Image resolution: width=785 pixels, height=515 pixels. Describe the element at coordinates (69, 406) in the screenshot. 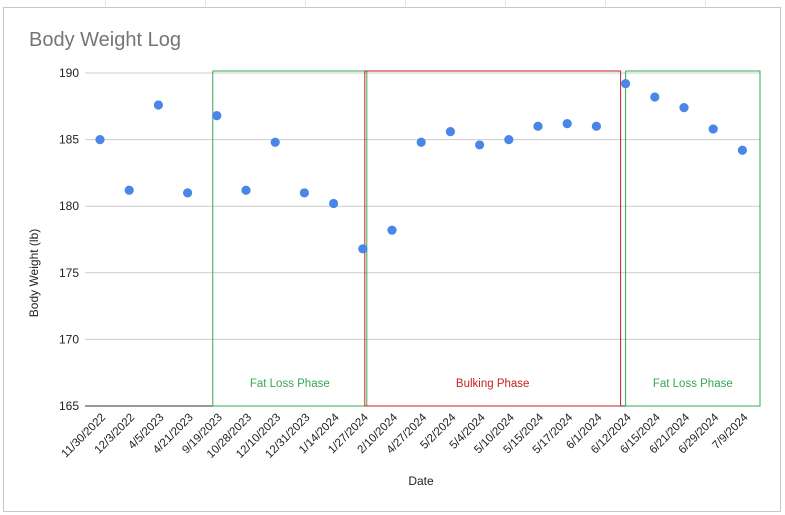

I see `y-tick-label: 165` at that location.